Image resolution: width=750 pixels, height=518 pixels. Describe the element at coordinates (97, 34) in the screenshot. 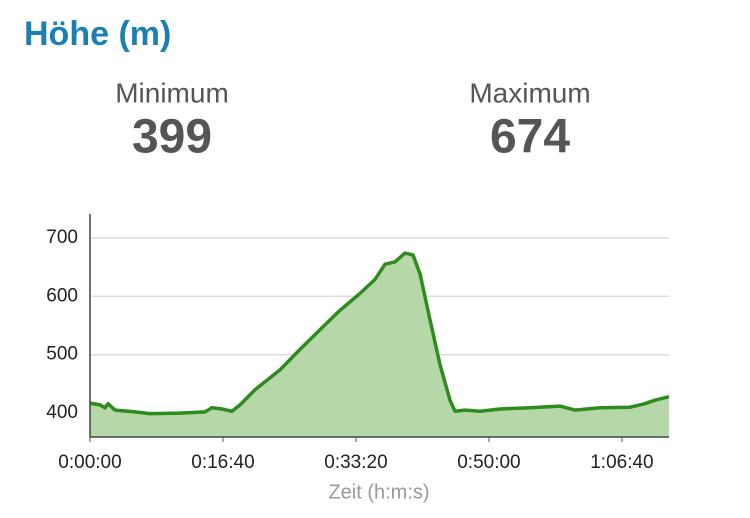

I see `panel-title: Höhe (m)` at that location.